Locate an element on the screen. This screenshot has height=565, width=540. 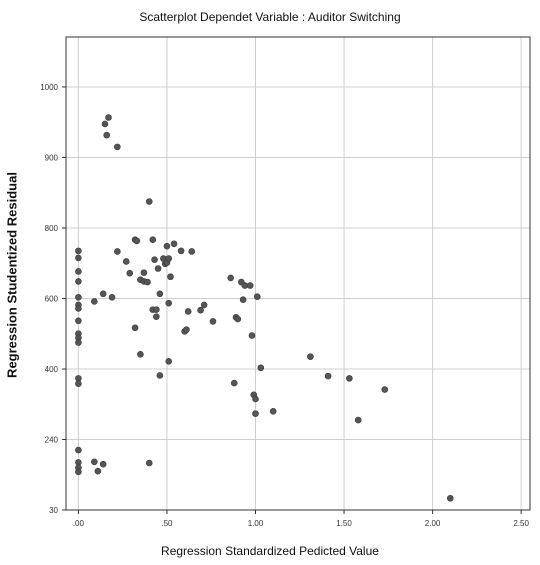
y-tick-label: 800 is located at coordinates (52, 228).